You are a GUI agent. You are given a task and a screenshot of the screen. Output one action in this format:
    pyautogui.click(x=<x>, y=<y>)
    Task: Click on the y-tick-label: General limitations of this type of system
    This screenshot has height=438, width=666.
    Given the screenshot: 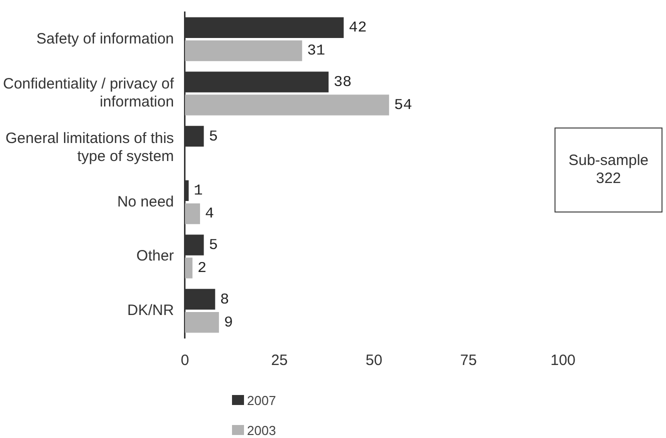 What is the action you would take?
    pyautogui.click(x=90, y=147)
    